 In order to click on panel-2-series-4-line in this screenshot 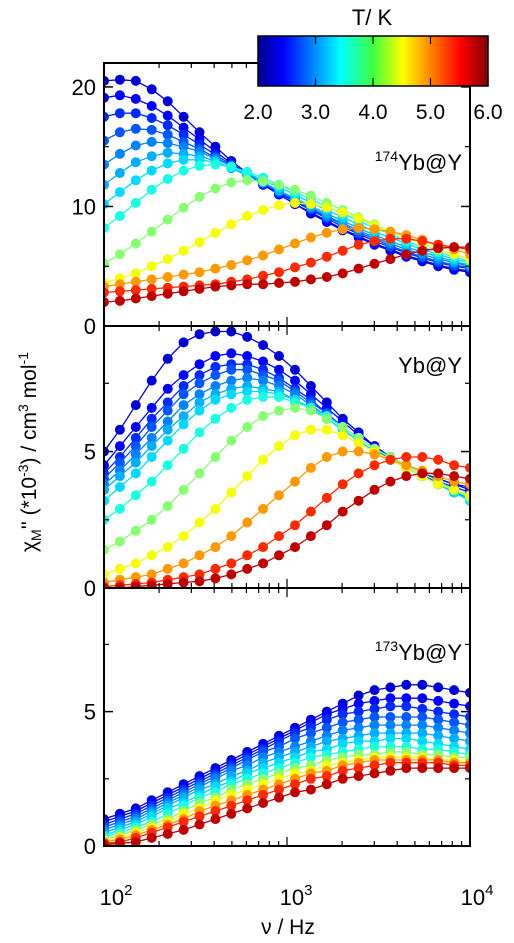, I will do `click(287, 432)`.